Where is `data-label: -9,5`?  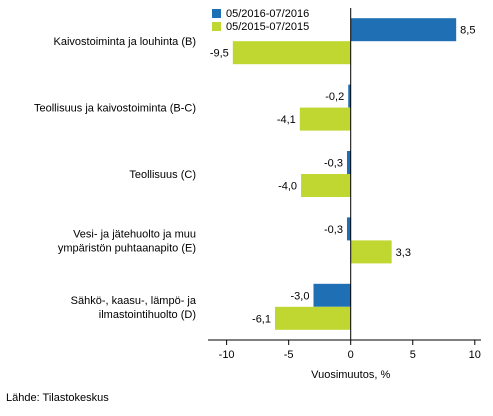 data-label: -9,5 is located at coordinates (219, 54).